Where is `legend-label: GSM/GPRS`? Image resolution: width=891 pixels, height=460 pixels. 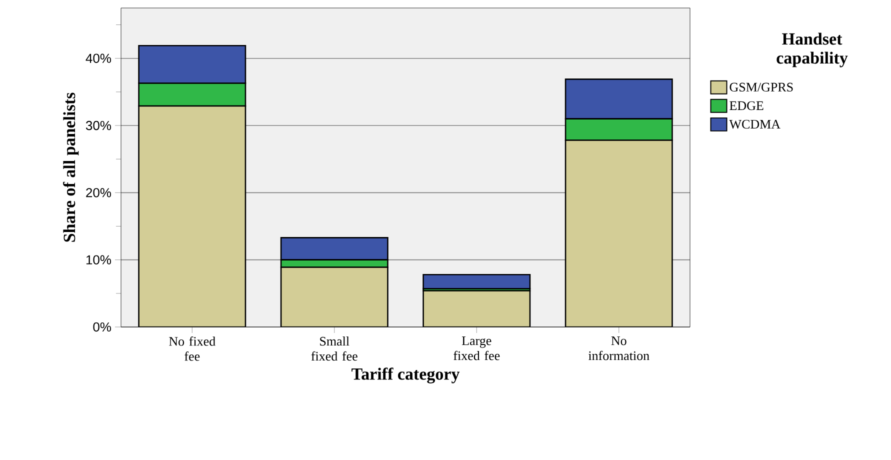
legend-label: GSM/GPRS is located at coordinates (761, 87).